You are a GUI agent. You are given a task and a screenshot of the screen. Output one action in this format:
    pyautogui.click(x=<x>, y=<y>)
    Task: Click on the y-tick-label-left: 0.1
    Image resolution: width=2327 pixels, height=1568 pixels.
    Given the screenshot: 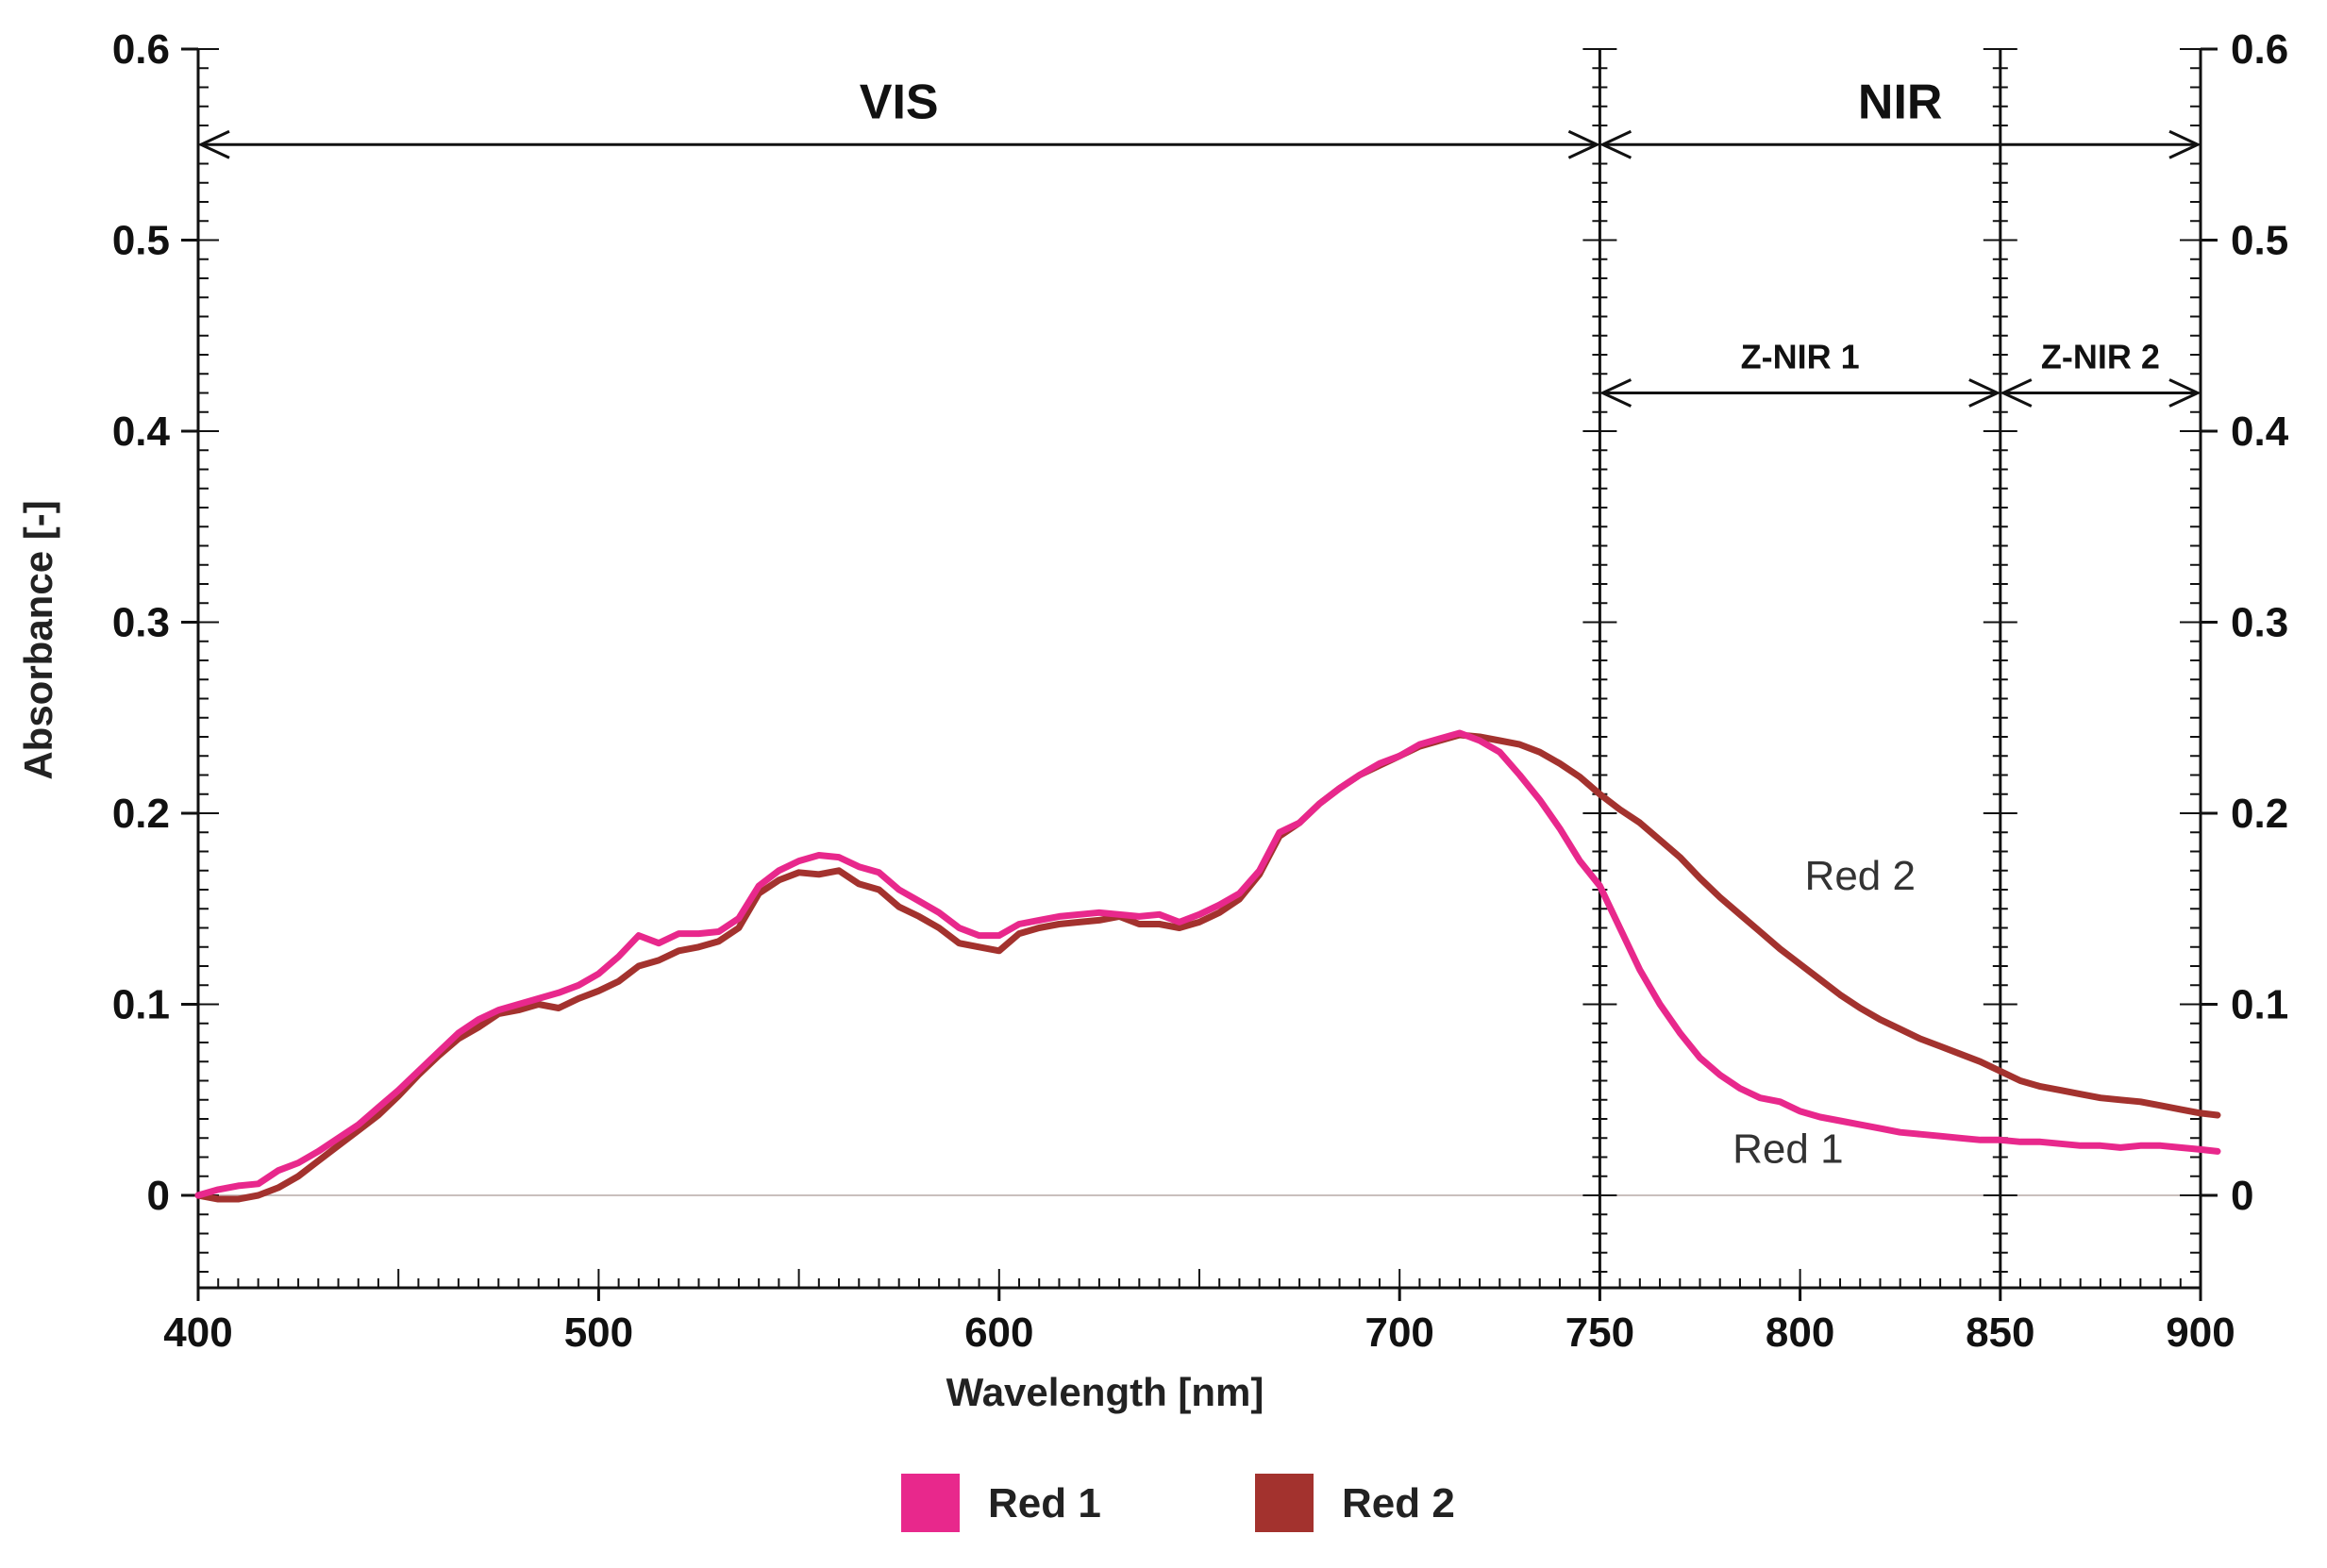 What is the action you would take?
    pyautogui.click(x=141, y=1005)
    